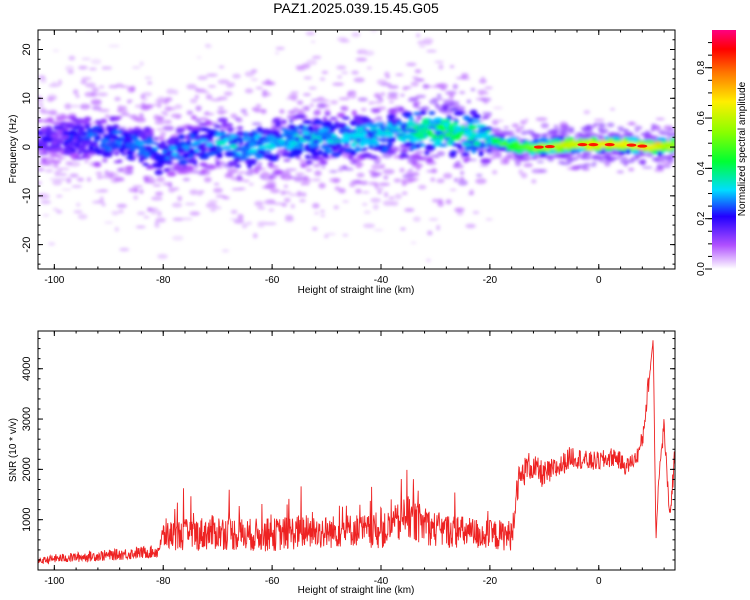  I want to click on x-tick-label: 0, so click(599, 280).